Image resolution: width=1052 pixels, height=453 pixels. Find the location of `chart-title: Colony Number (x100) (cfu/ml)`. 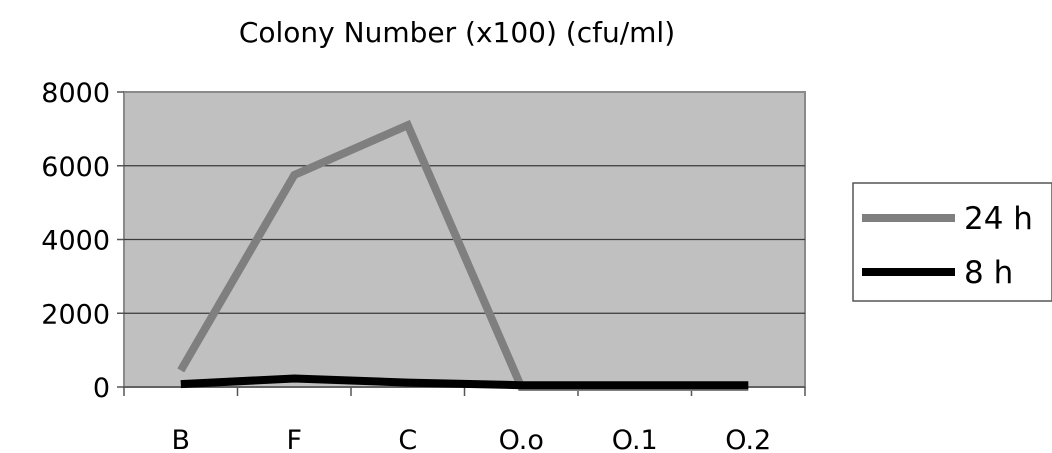

chart-title: Colony Number (x100) (cfu/ml) is located at coordinates (457, 32).